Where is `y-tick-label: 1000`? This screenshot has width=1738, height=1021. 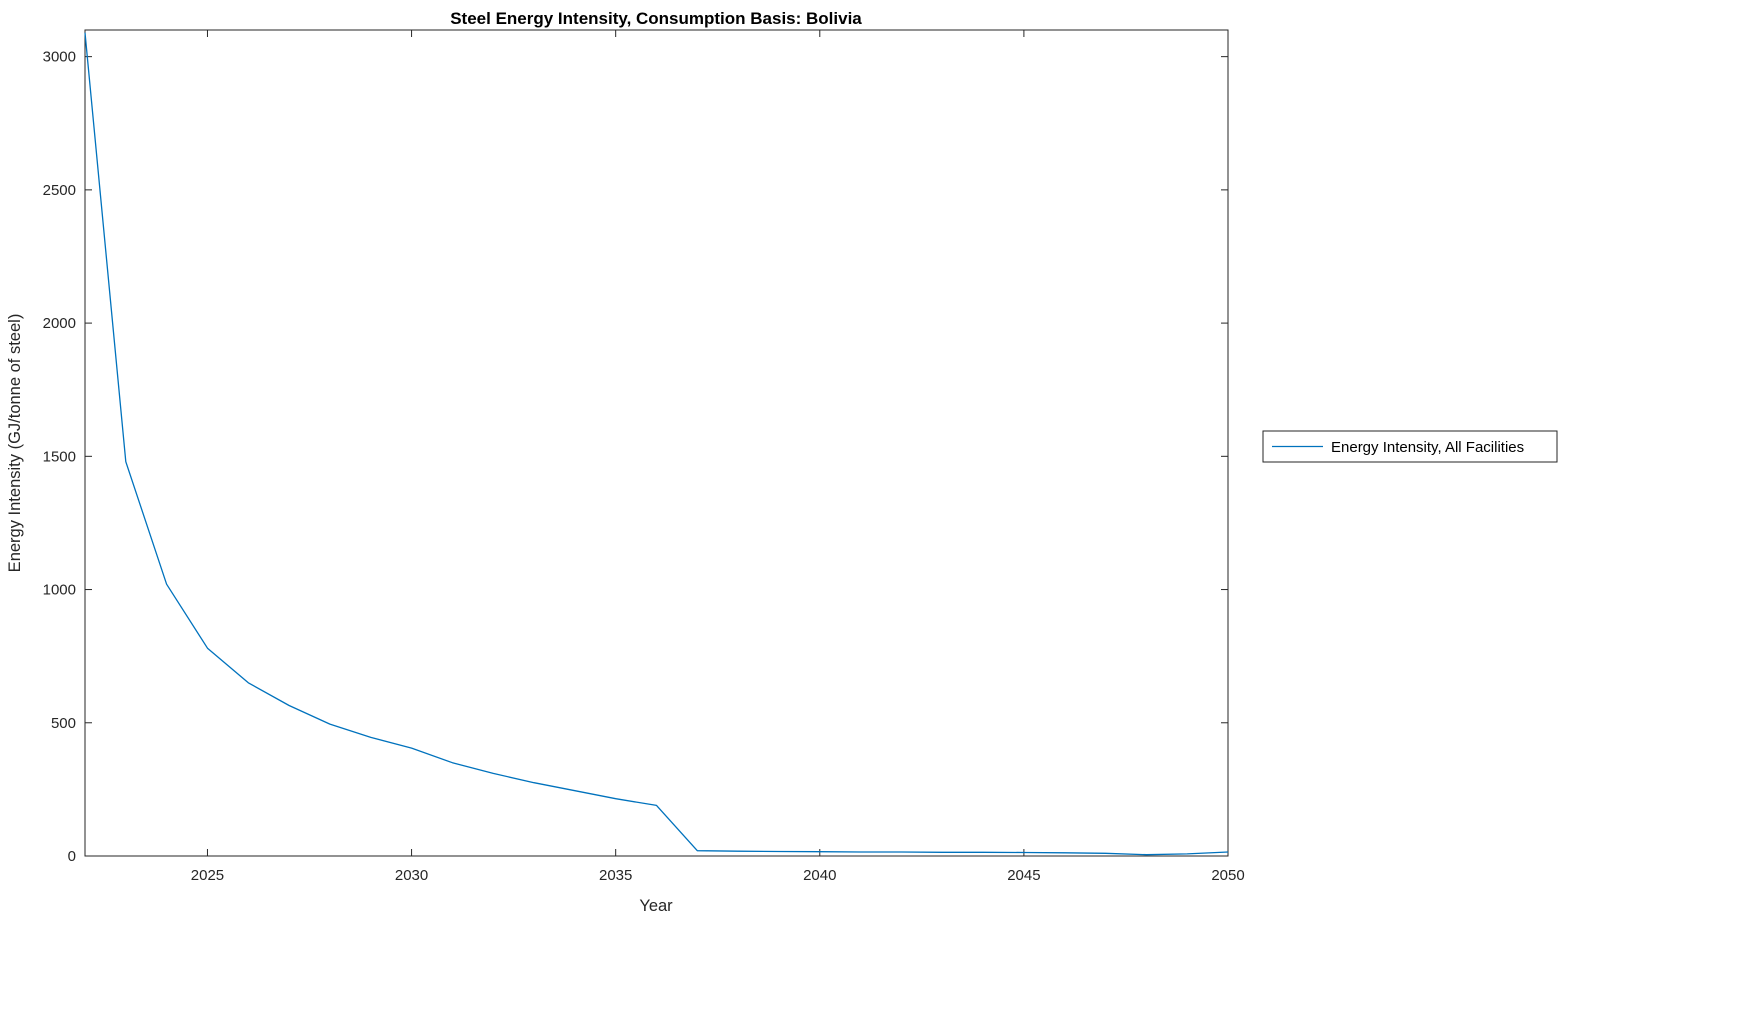 y-tick-label: 1000 is located at coordinates (59, 590).